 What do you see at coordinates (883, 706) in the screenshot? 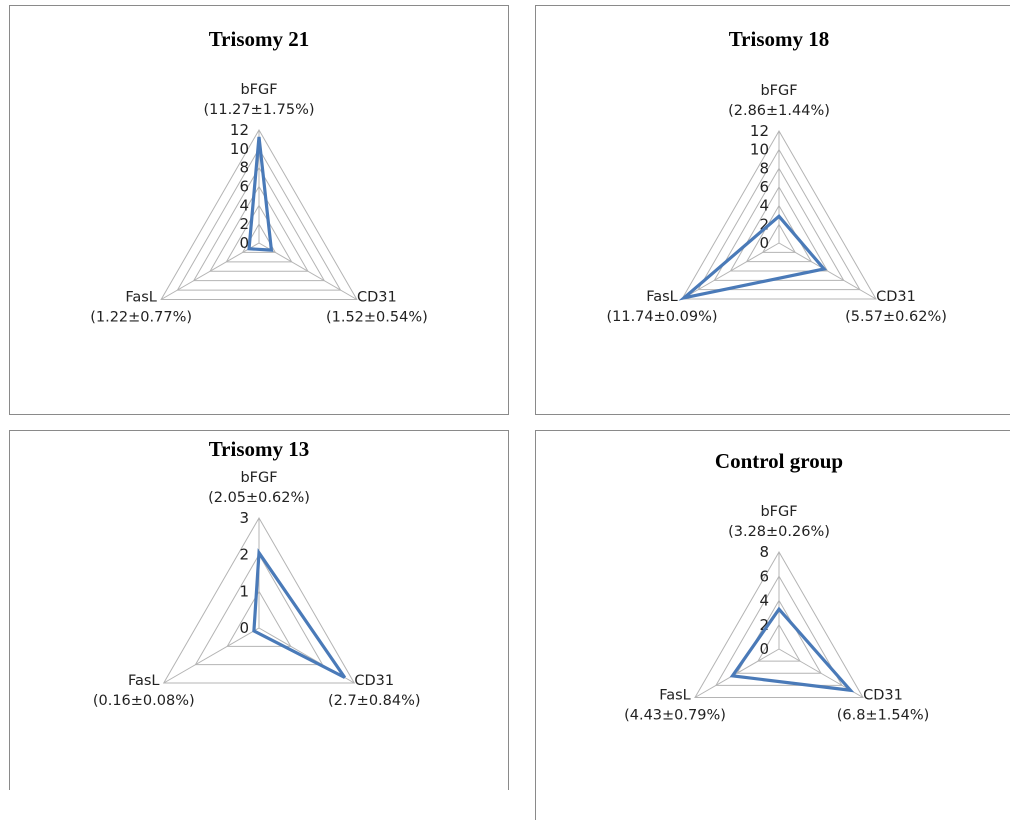
I see `axis-label-cd31: CD31 (6.8±1.54%)` at bounding box center [883, 706].